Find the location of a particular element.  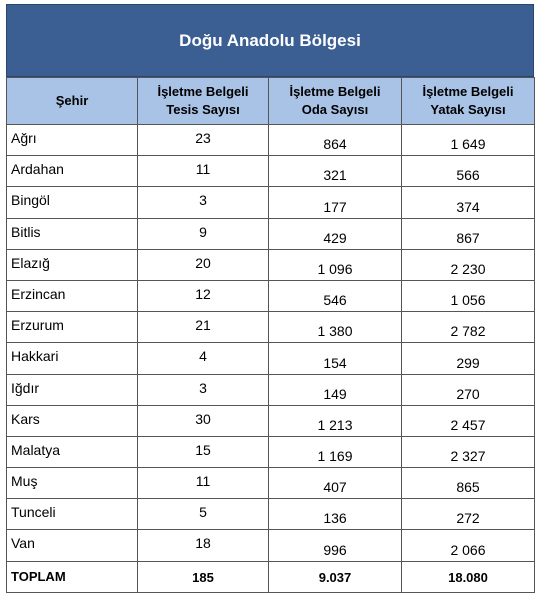

city-cell: Hakkari is located at coordinates (72, 358).